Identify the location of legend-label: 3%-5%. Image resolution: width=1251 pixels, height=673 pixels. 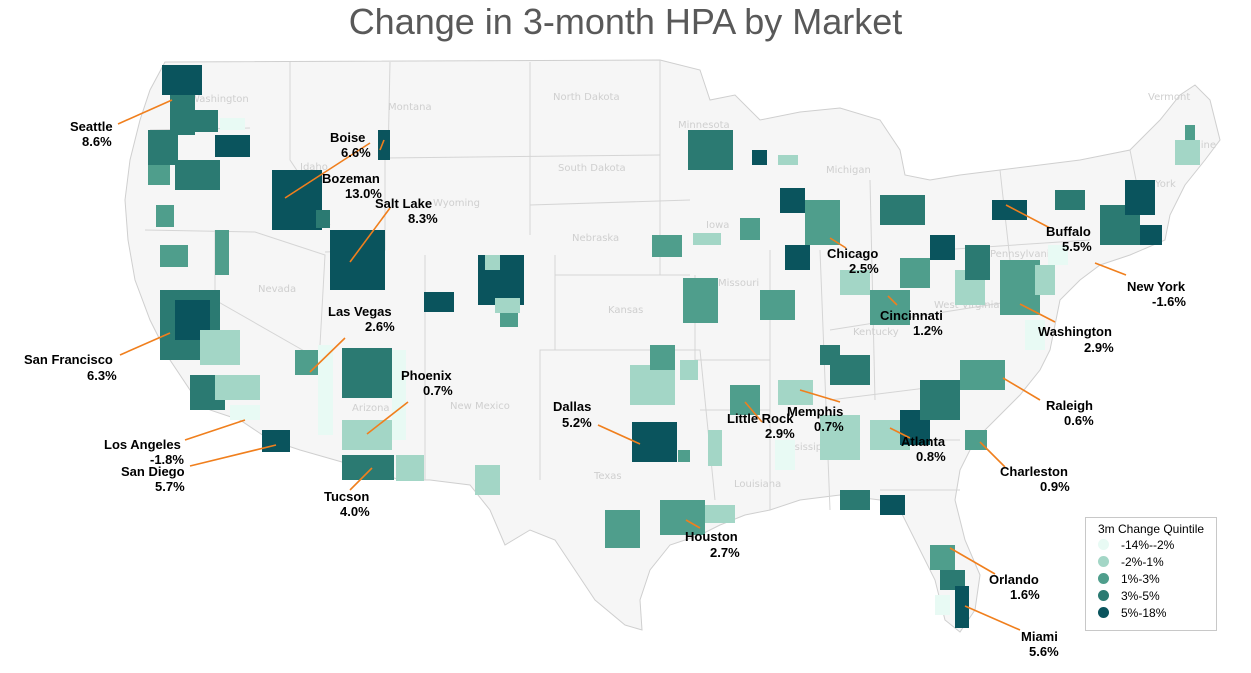
(1140, 595).